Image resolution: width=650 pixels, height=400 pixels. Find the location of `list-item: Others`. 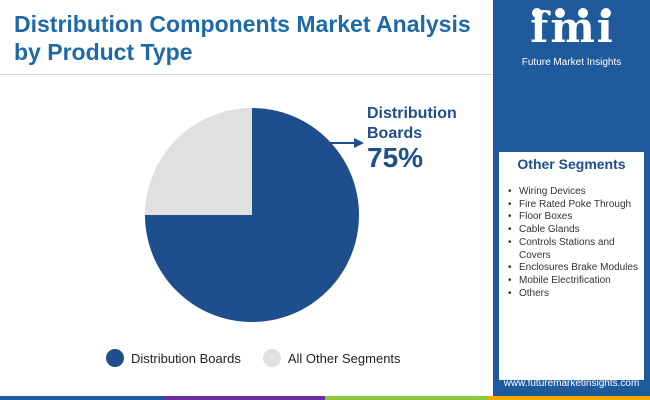

list-item: Others is located at coordinates (573, 294).